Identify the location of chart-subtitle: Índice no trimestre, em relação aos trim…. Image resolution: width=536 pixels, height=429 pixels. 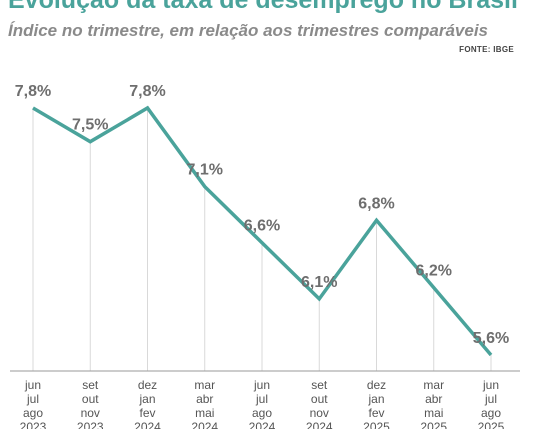
(248, 30).